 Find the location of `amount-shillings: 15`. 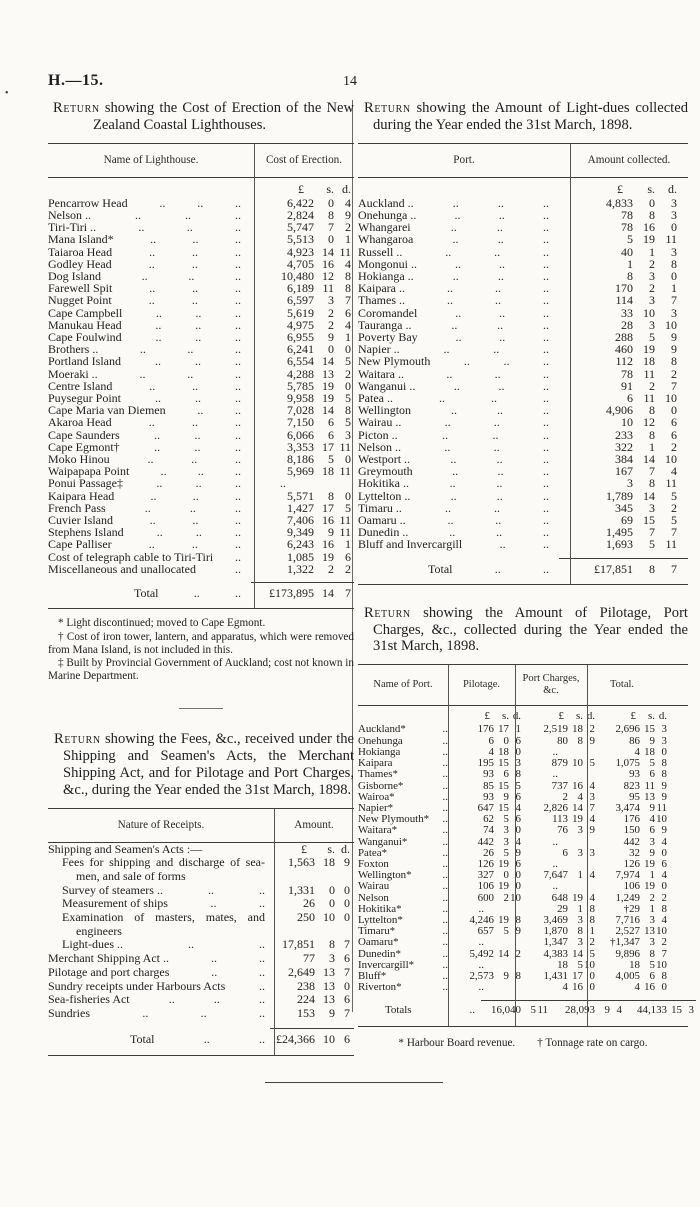

amount-shillings: 15 is located at coordinates (503, 785).